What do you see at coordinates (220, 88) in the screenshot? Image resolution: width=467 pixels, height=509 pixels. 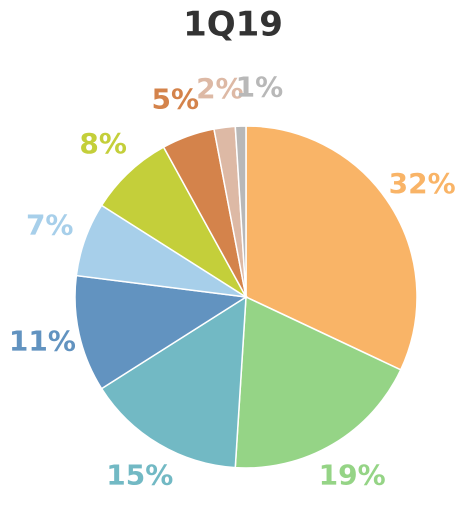 I see `data-label: 2%` at bounding box center [220, 88].